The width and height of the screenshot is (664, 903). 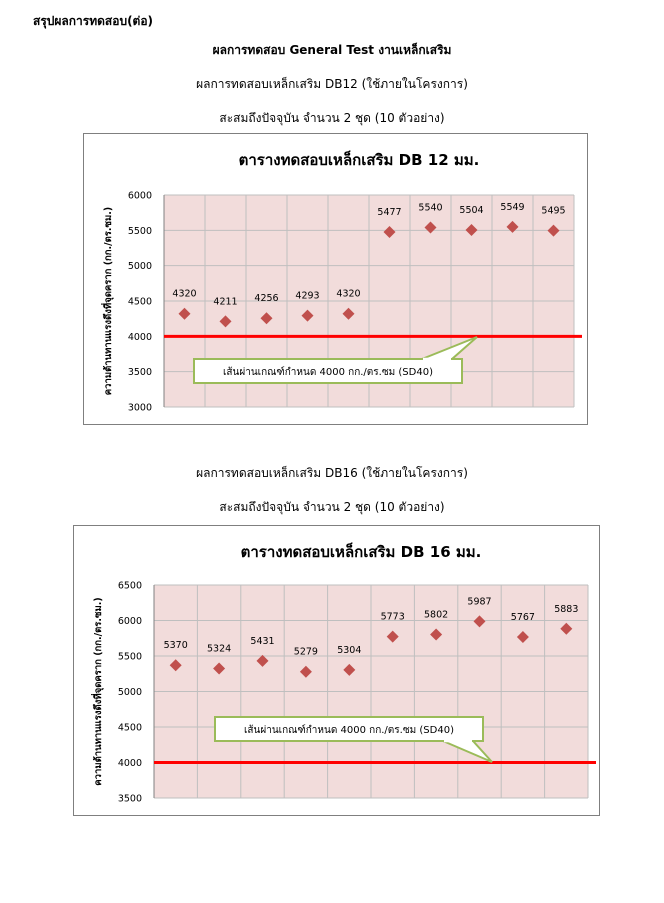 What do you see at coordinates (219, 648) in the screenshot?
I see `data-label: 5324` at bounding box center [219, 648].